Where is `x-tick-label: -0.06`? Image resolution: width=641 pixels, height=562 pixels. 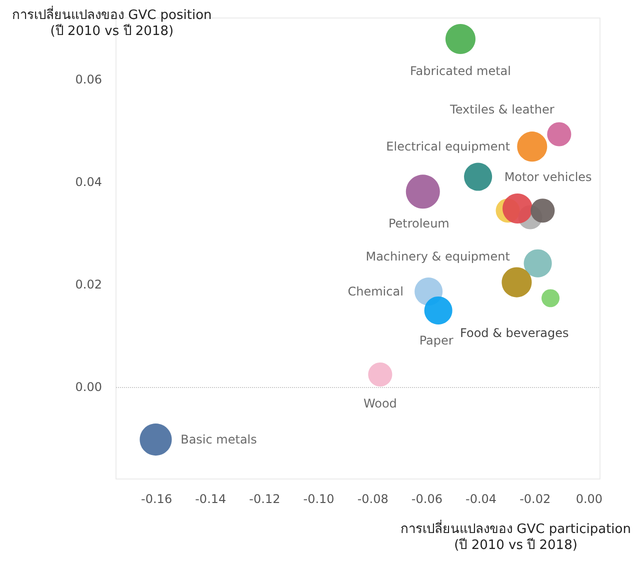
x-tick-label: -0.06 is located at coordinates (426, 499).